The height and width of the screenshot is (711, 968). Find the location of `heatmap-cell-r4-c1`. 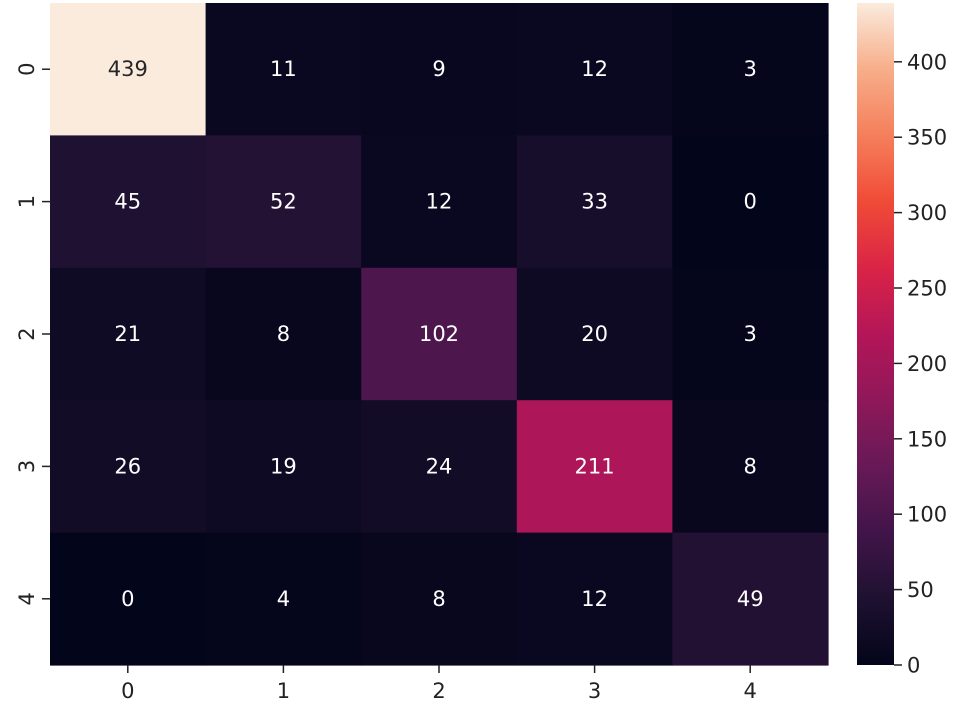

heatmap-cell-r4-c1 is located at coordinates (283, 599).